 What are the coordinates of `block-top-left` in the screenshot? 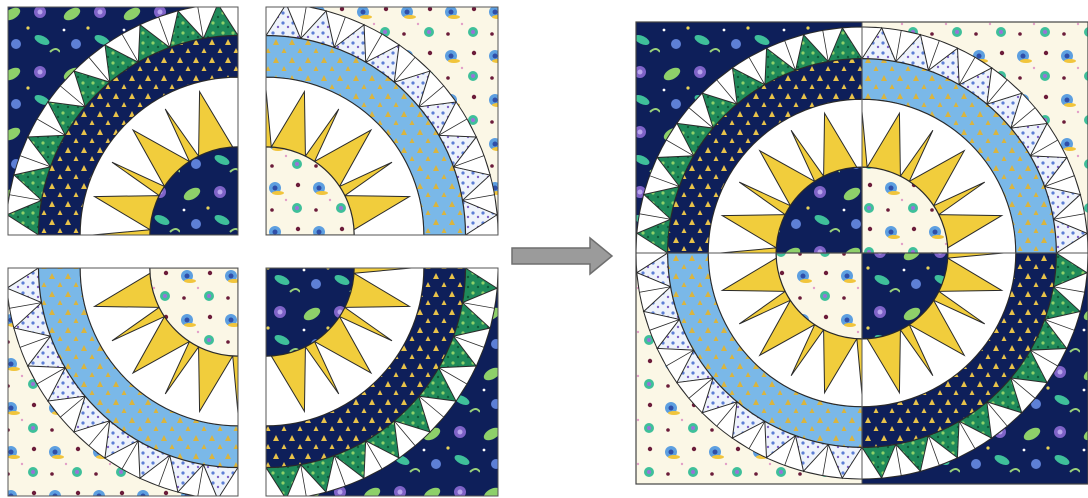 It's located at (123, 121).